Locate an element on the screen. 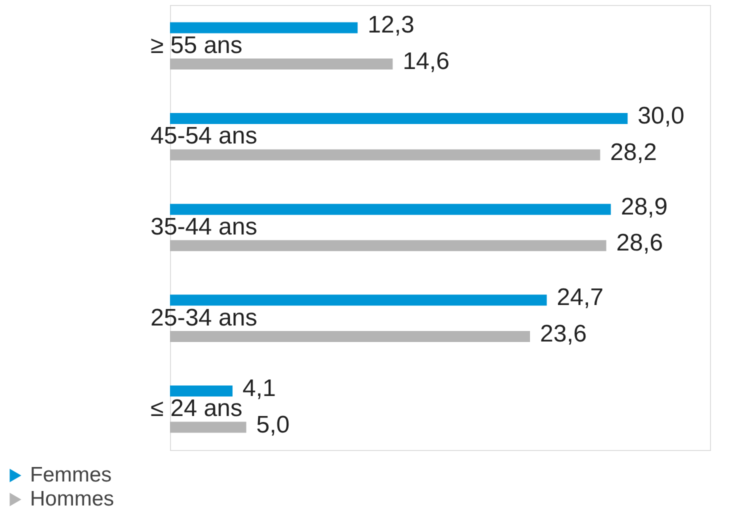 Image resolution: width=750 pixels, height=523 pixels. data-label: 14,6 is located at coordinates (426, 62).